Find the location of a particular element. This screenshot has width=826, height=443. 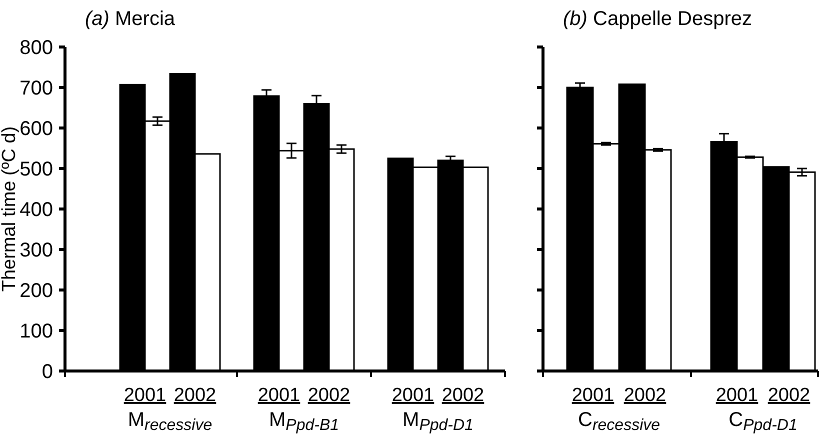

y-tick-label: 700 is located at coordinates (36, 89).